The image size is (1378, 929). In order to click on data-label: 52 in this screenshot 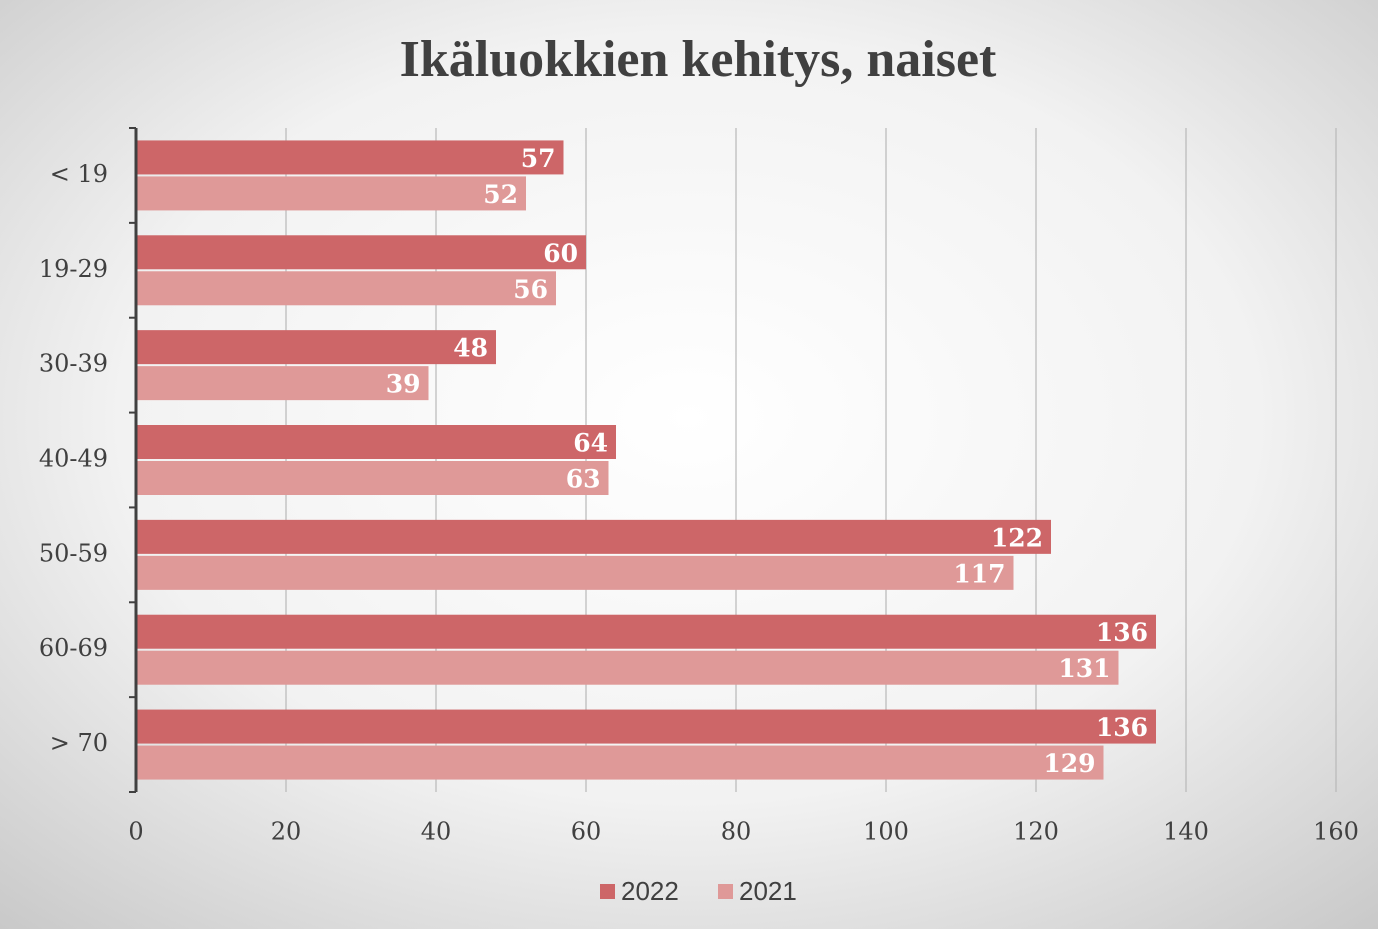, I will do `click(500, 194)`.